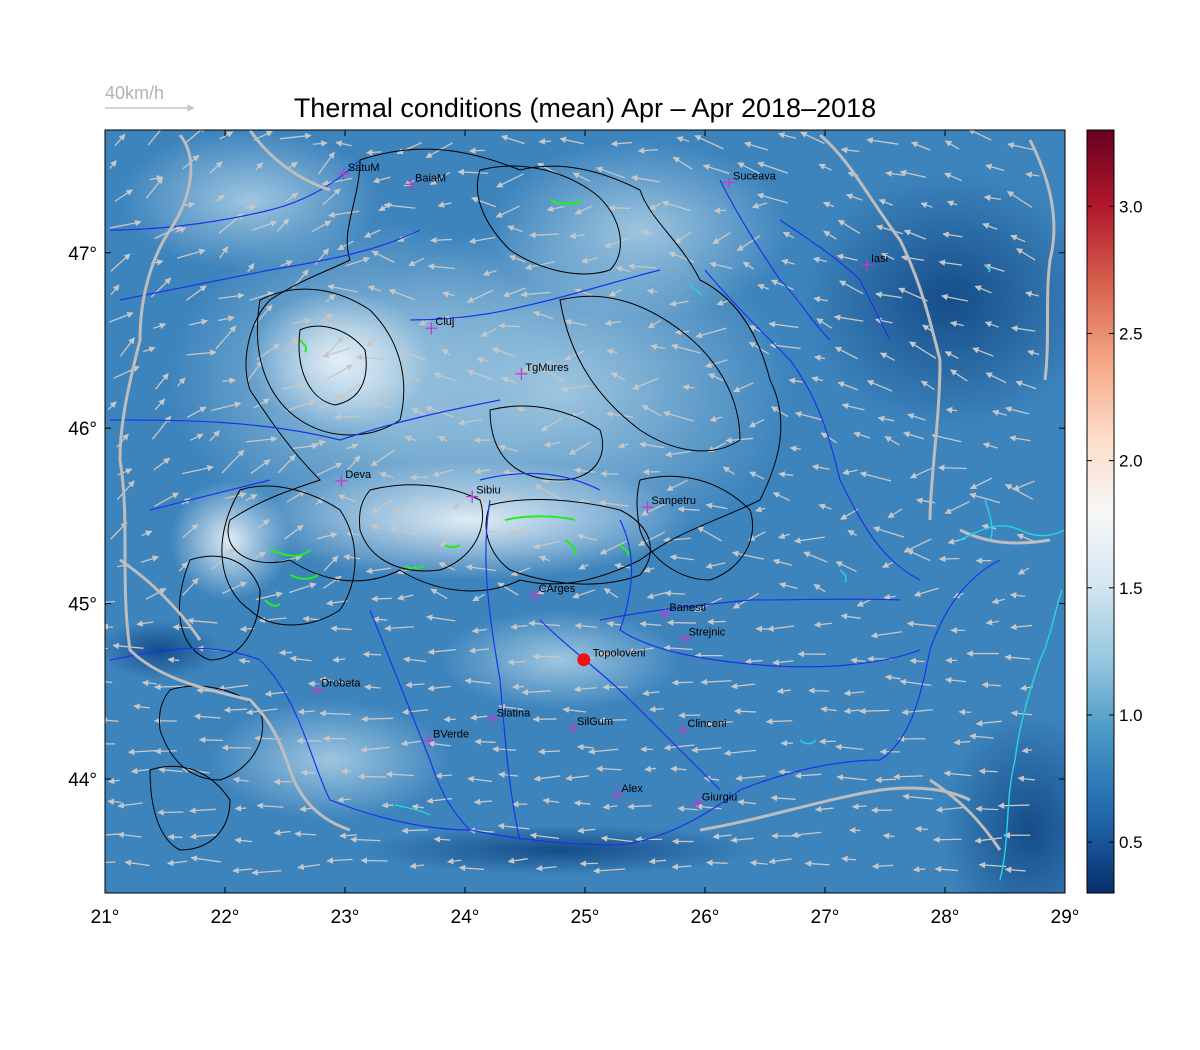  I want to click on city-sanpetru: Sanpetru, so click(668, 504).